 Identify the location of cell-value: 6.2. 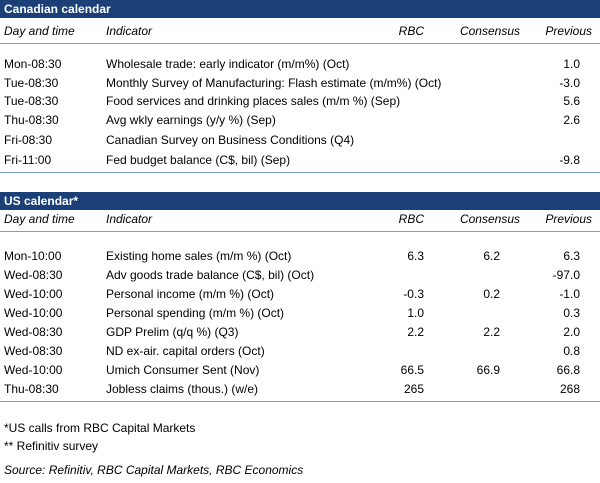
(491, 256).